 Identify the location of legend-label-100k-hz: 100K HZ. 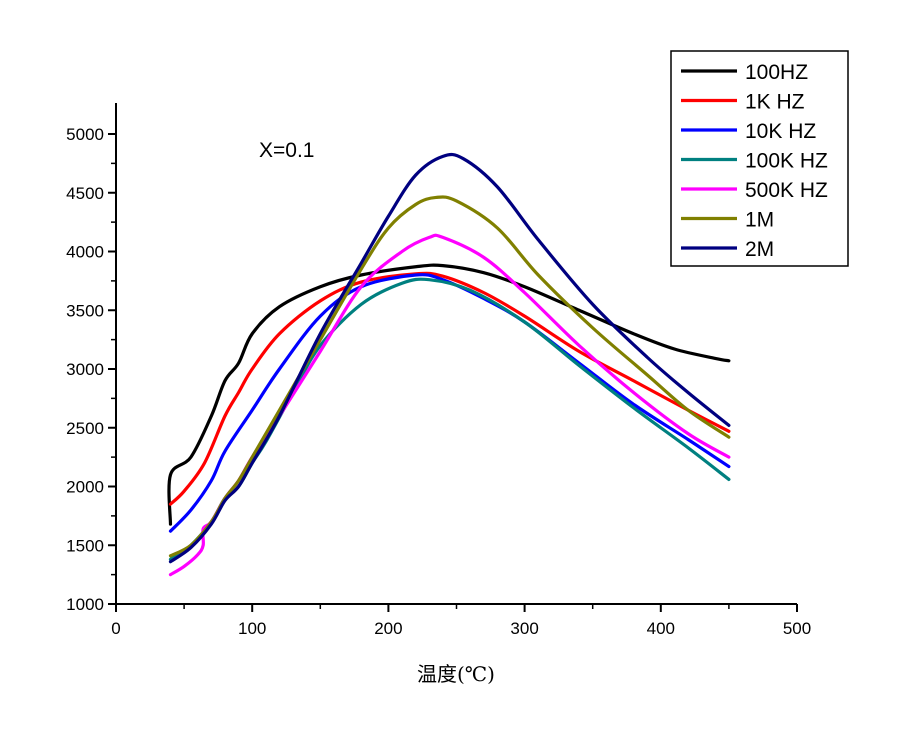
(786, 161).